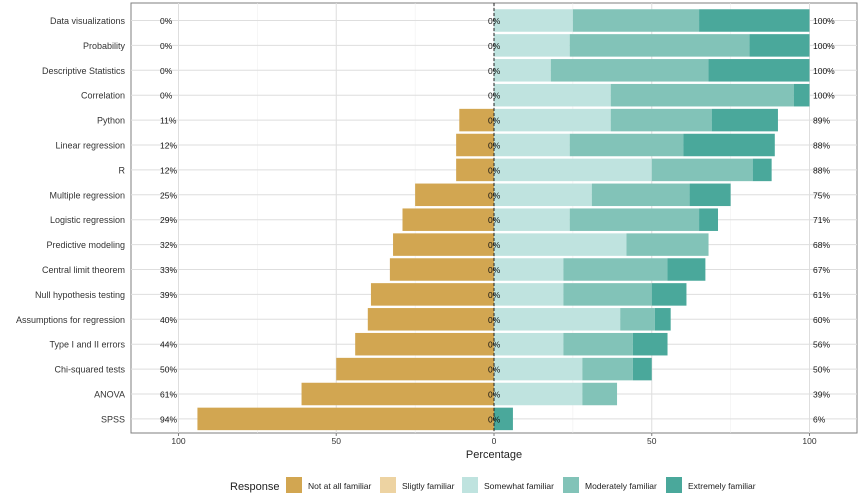 The height and width of the screenshot is (504, 864). What do you see at coordinates (821, 121) in the screenshot?
I see `right-percent-label: 89%` at bounding box center [821, 121].